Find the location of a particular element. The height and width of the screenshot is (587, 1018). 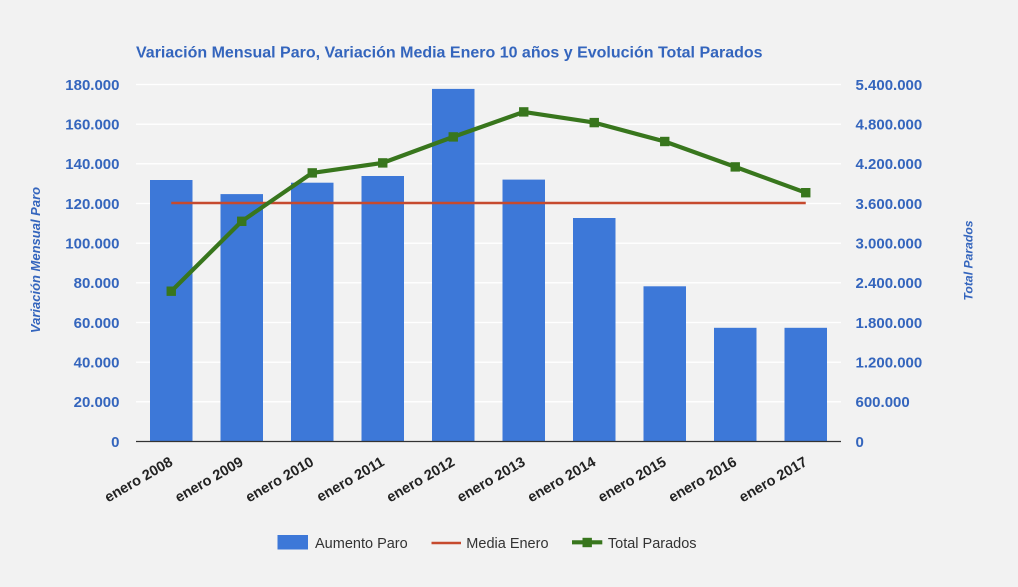

svg-text: Variación Mensual Paro is located at coordinates (35, 260).